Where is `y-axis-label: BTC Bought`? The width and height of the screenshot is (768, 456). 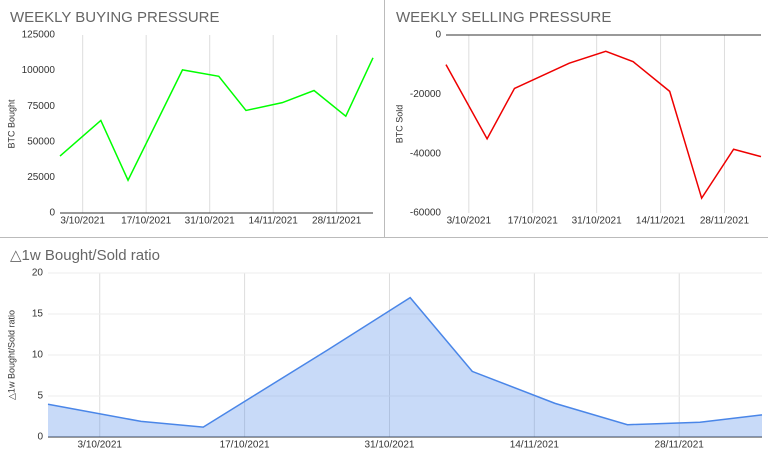
y-axis-label: BTC Bought is located at coordinates (11, 124).